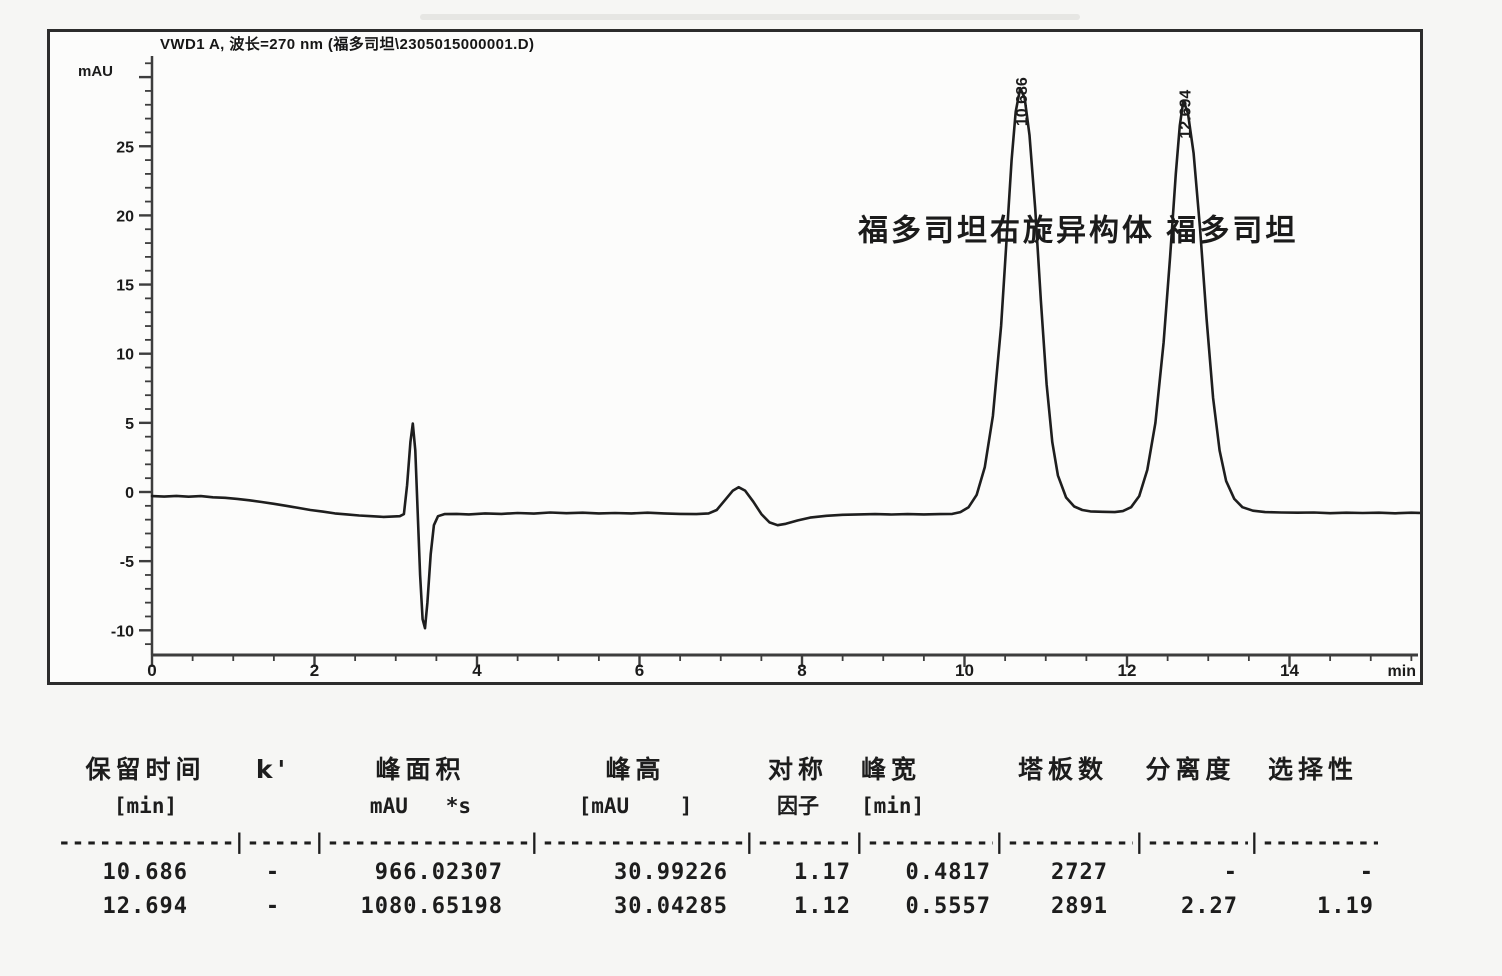 The width and height of the screenshot is (1502, 976). Describe the element at coordinates (1209, 906) in the screenshot. I see `cell-resolution: 2.27` at that location.